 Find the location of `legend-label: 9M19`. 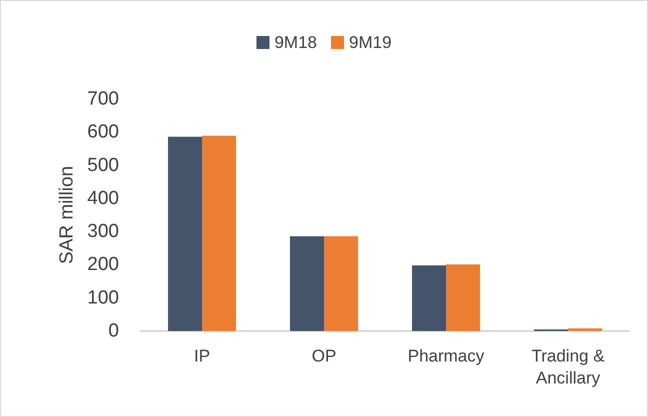

legend-label: 9M19 is located at coordinates (370, 42).